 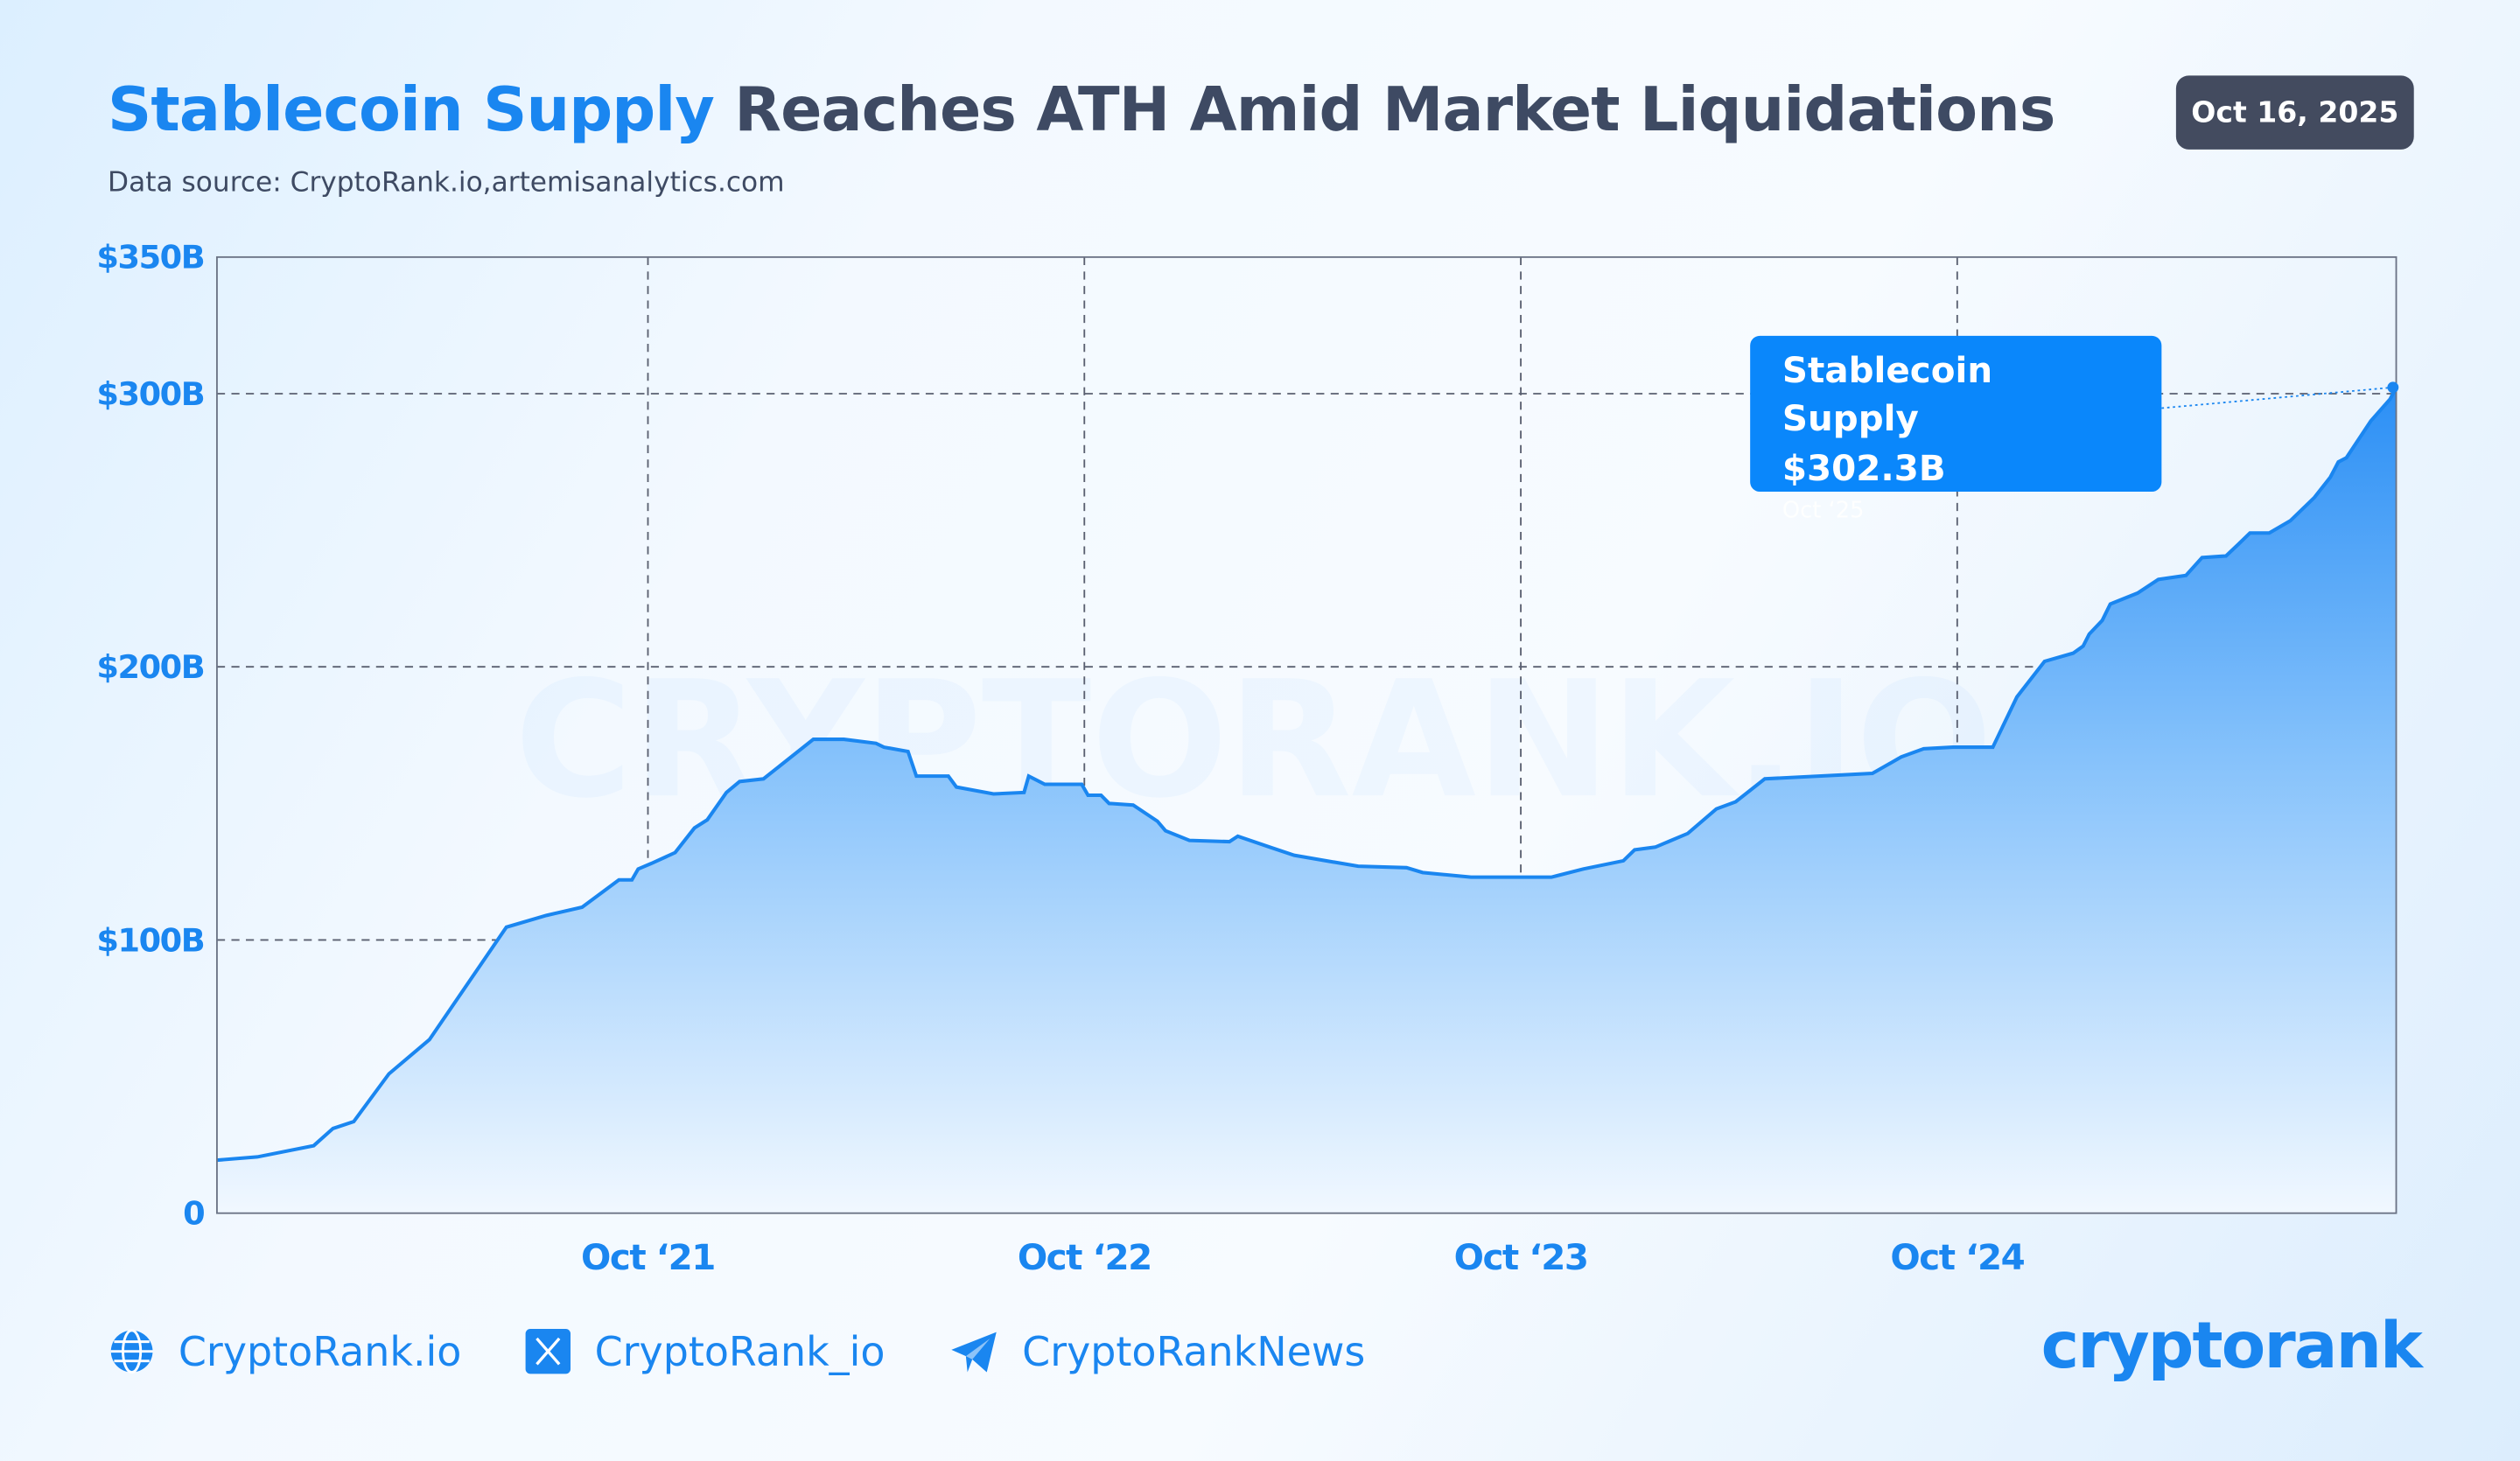 What do you see at coordinates (1957, 1257) in the screenshot?
I see `x-tick-label: Oct ‘24` at bounding box center [1957, 1257].